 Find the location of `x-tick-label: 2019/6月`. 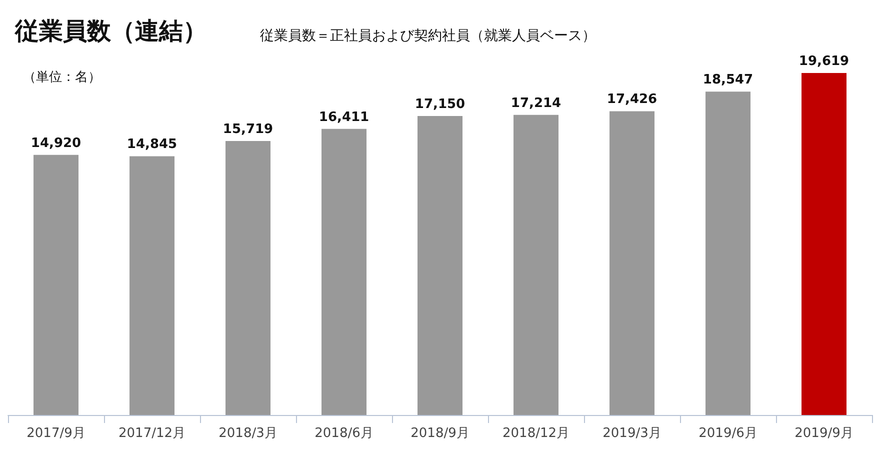

x-tick-label: 2019/6月 is located at coordinates (728, 433).